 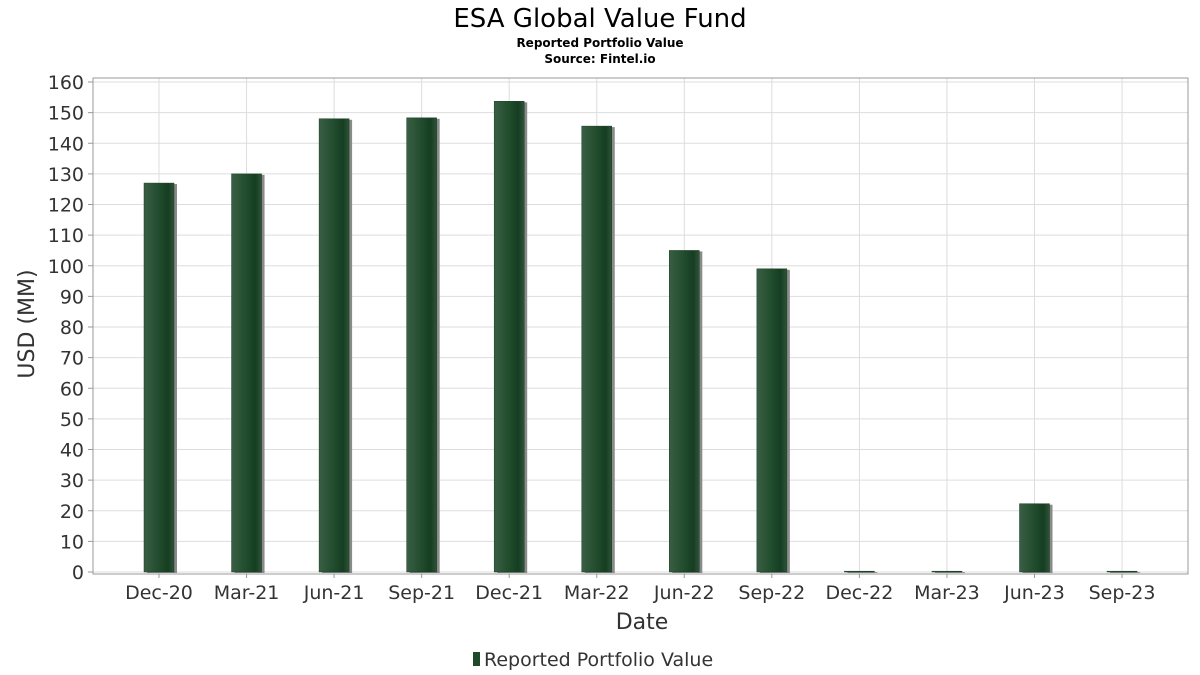 What do you see at coordinates (476, 659) in the screenshot?
I see `legend-swatch` at bounding box center [476, 659].